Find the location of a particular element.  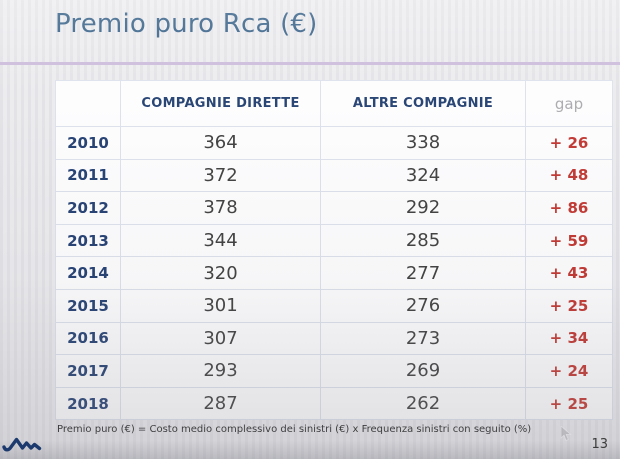

year-cell: 2013 is located at coordinates (88, 240).